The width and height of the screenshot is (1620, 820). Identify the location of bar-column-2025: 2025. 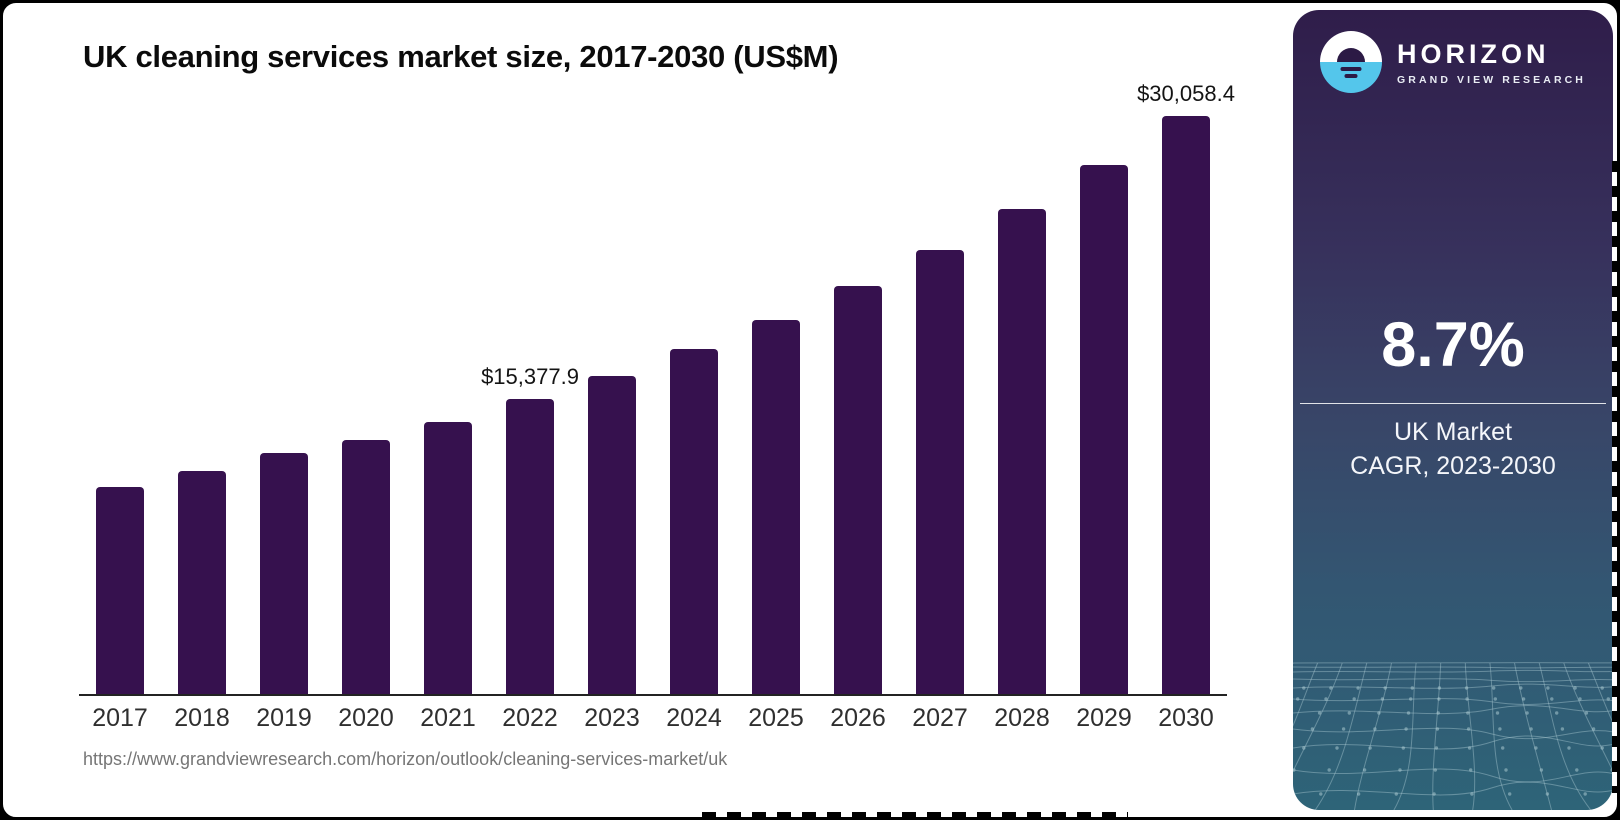
(776, 367).